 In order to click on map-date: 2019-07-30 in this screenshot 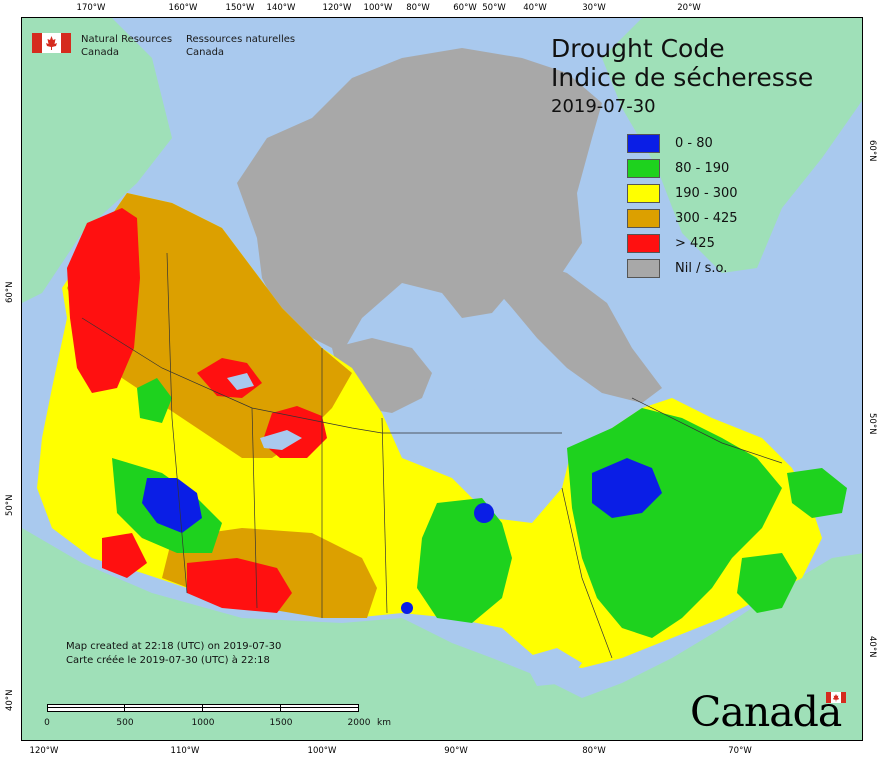, I will do `click(603, 106)`.